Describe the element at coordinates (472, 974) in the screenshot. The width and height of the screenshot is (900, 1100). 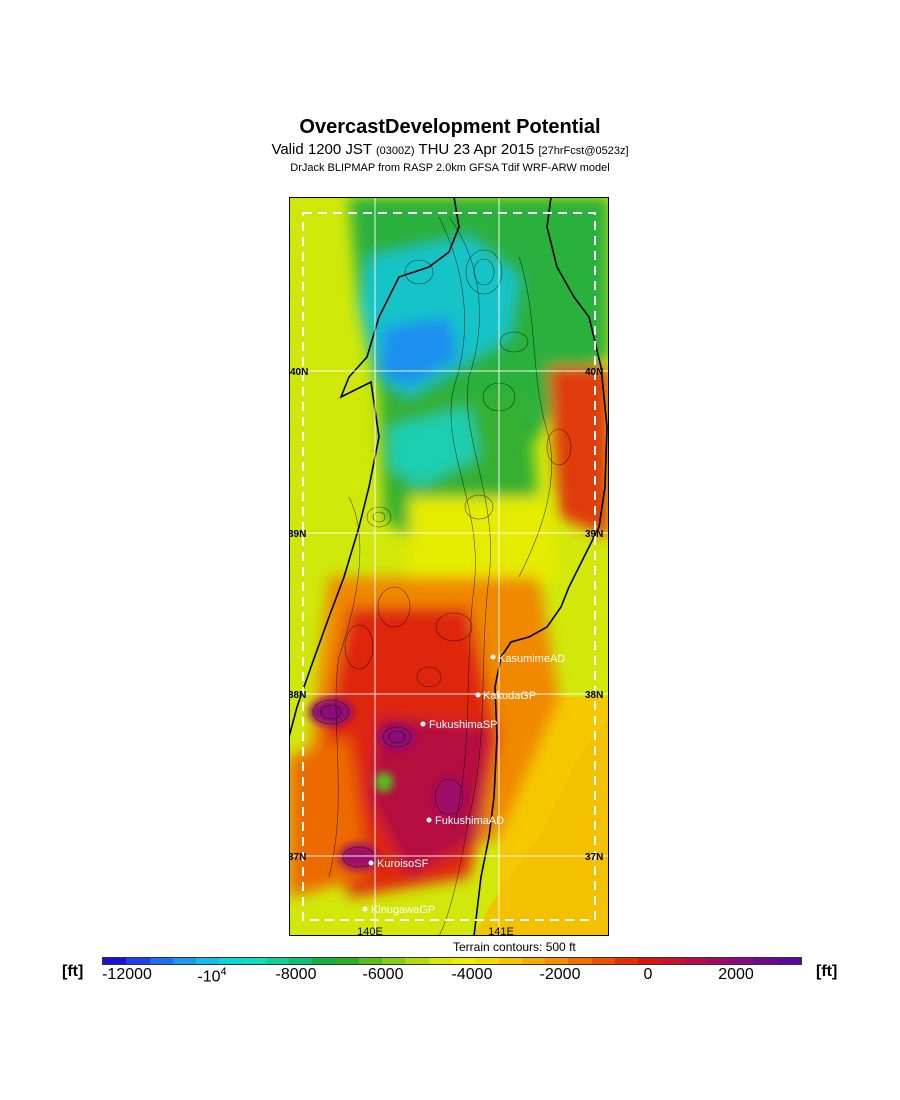
I see `scale-tick-label: -4000` at that location.